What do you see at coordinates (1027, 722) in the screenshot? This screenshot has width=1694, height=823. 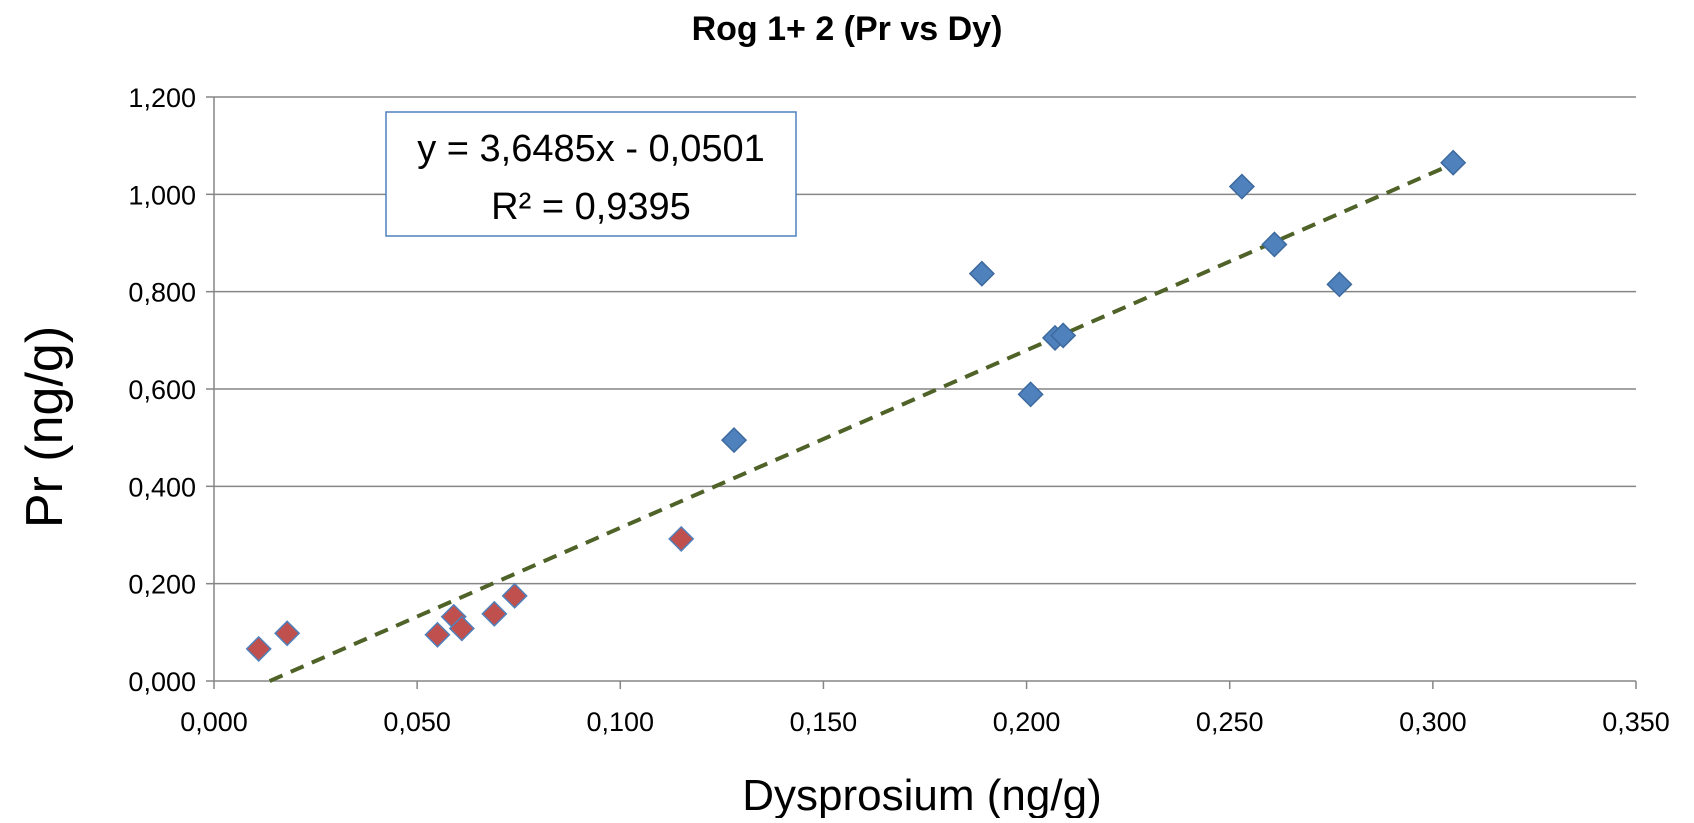 I see `x-tick-label: 0,200` at bounding box center [1027, 722].